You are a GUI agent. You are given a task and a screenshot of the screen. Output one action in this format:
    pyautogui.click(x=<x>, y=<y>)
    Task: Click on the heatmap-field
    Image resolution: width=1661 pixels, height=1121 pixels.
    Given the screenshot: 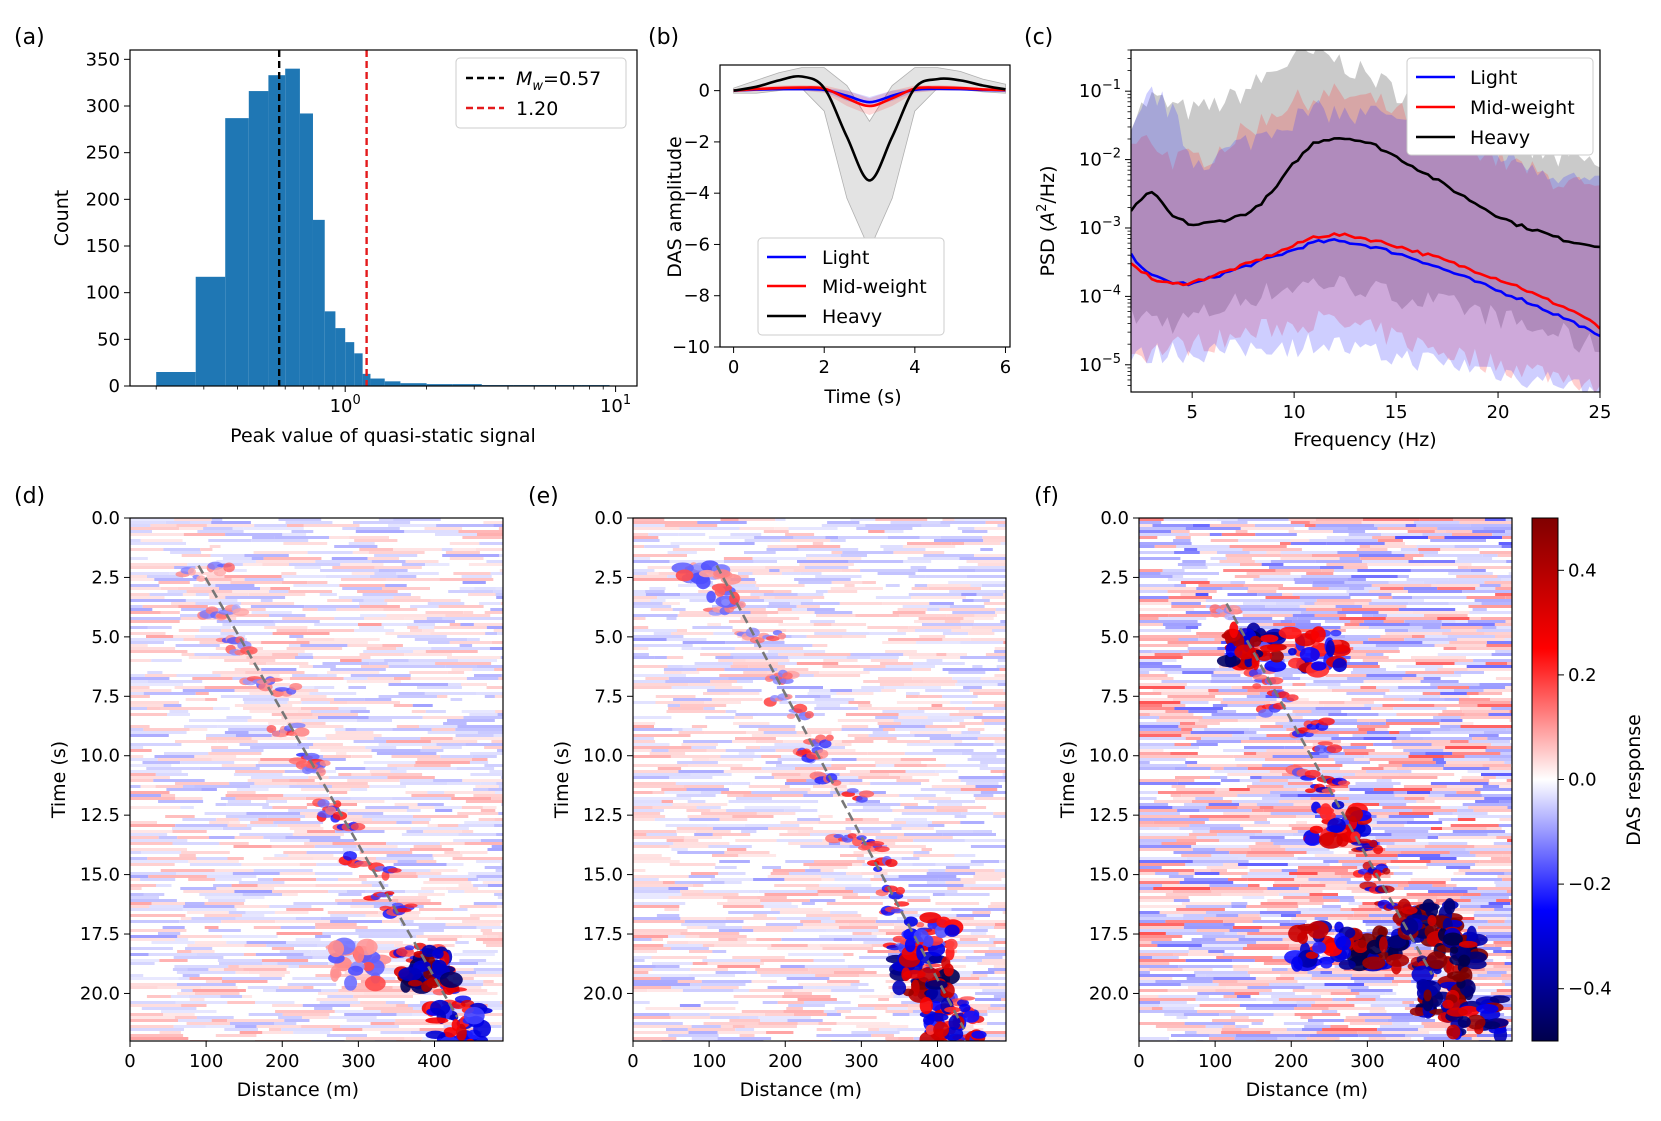 What is the action you would take?
    pyautogui.click(x=316, y=779)
    